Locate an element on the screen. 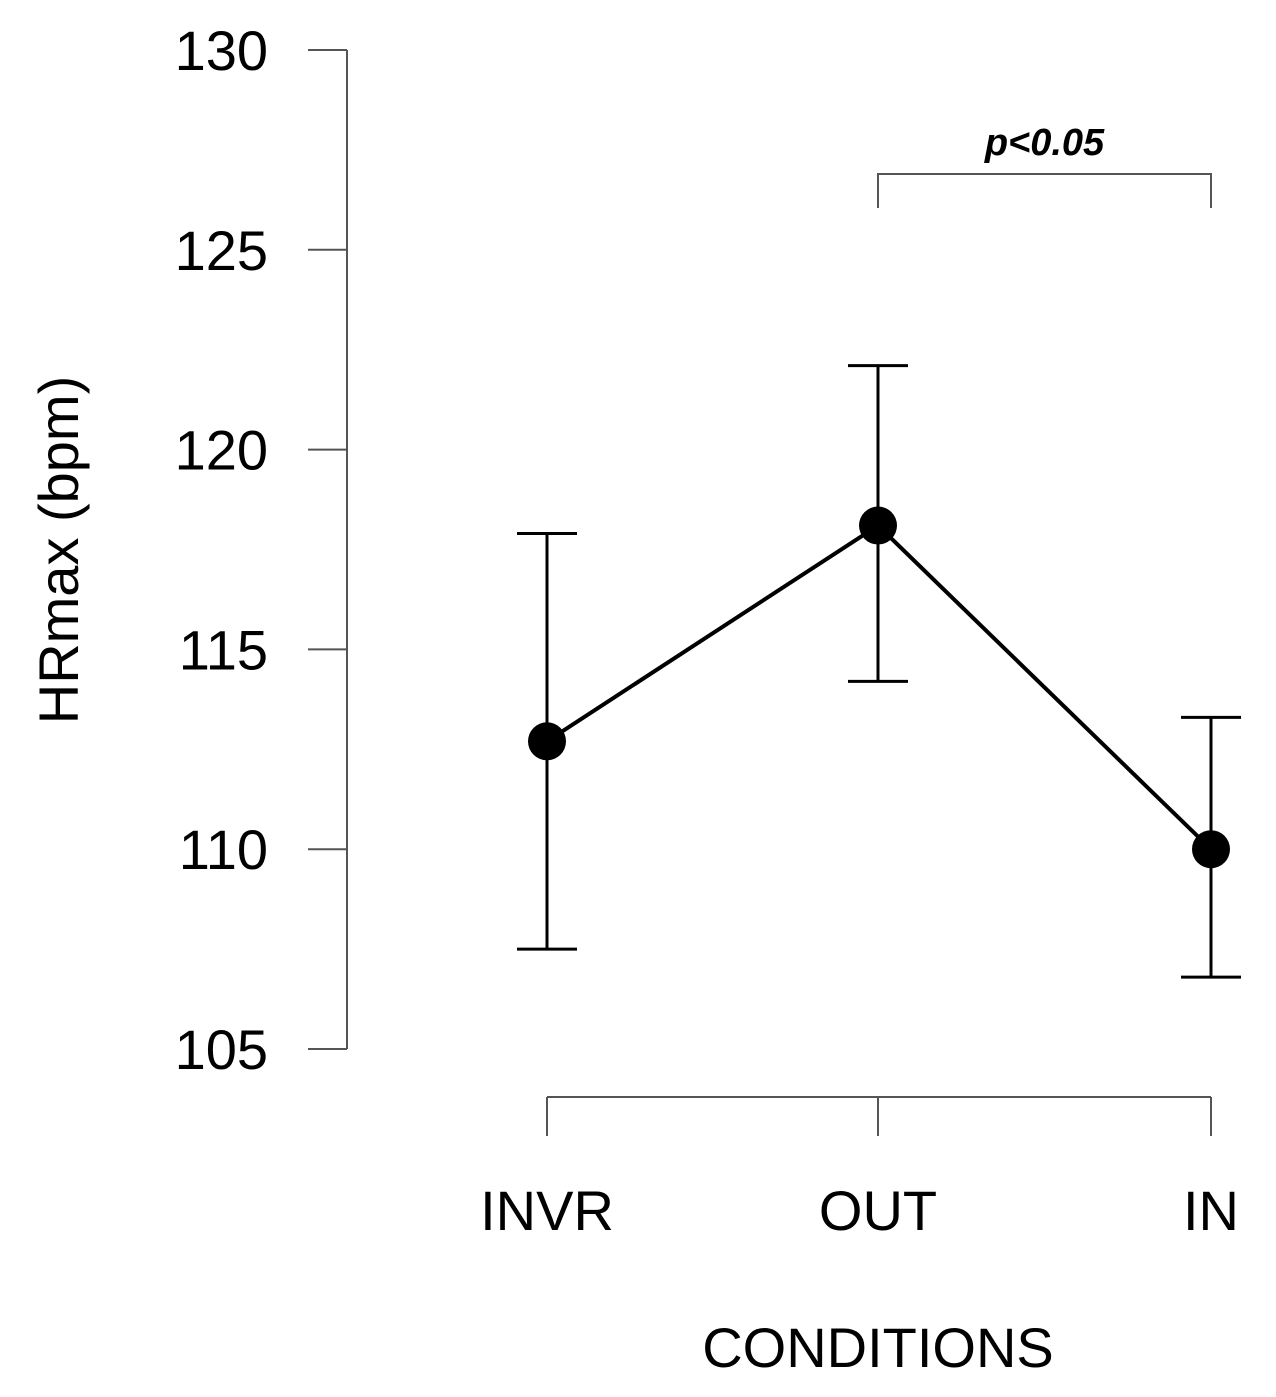  y-axis: 105 110 115 120 125 130 is located at coordinates (261, 550).